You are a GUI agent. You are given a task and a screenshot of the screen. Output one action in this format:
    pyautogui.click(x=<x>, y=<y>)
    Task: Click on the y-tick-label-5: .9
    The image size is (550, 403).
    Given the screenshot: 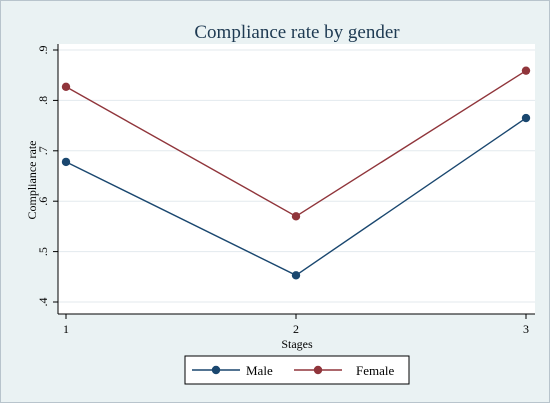 What is the action you would take?
    pyautogui.click(x=43, y=50)
    